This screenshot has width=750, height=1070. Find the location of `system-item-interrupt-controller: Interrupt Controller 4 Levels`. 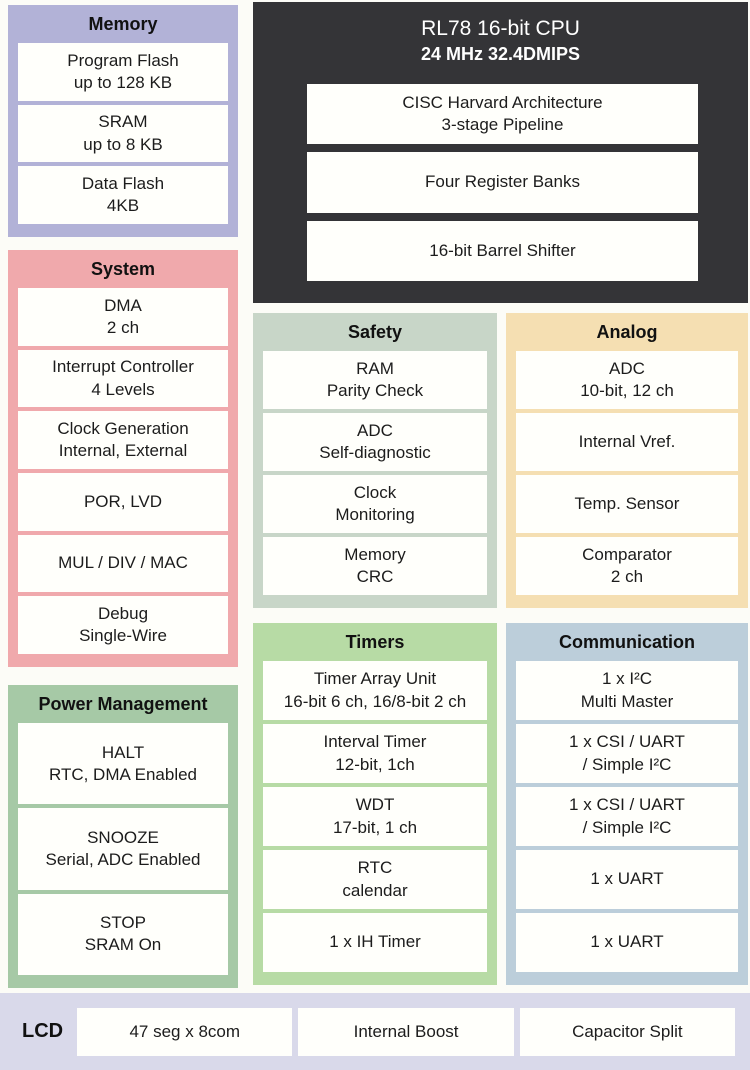

system-item-interrupt-controller: Interrupt Controller 4 Levels is located at coordinates (123, 378).